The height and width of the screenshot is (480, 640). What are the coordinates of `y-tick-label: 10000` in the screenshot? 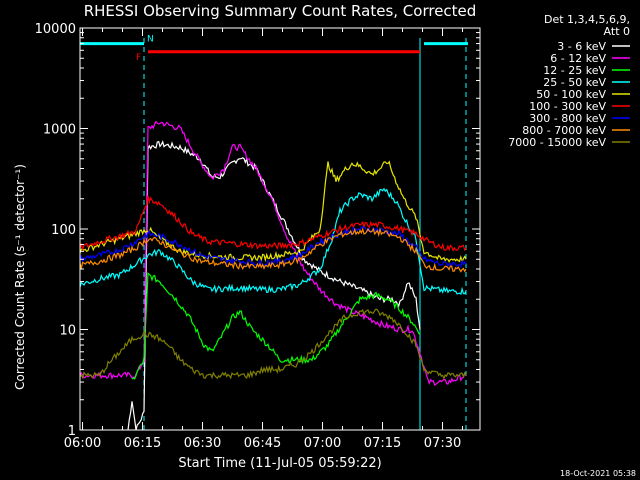 It's located at (55, 29).